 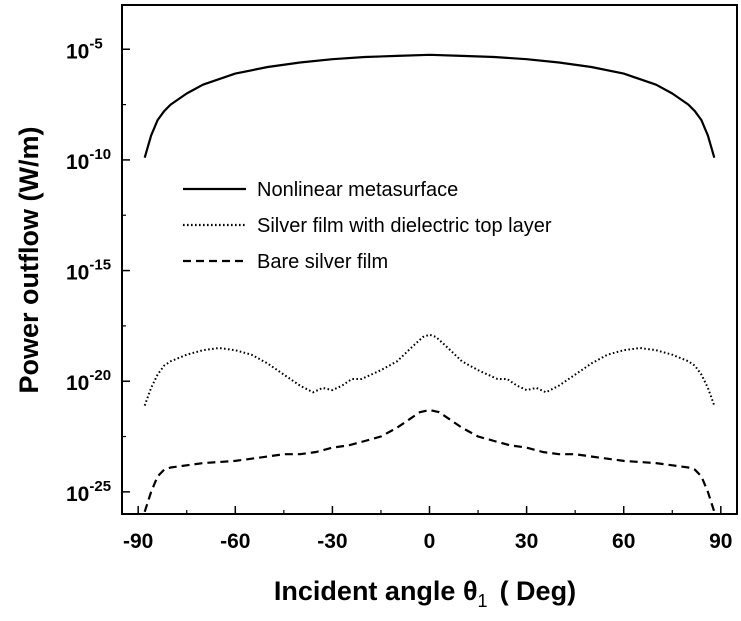 I want to click on legend-label-2: Silver film with dielectric top layer, so click(x=404, y=226).